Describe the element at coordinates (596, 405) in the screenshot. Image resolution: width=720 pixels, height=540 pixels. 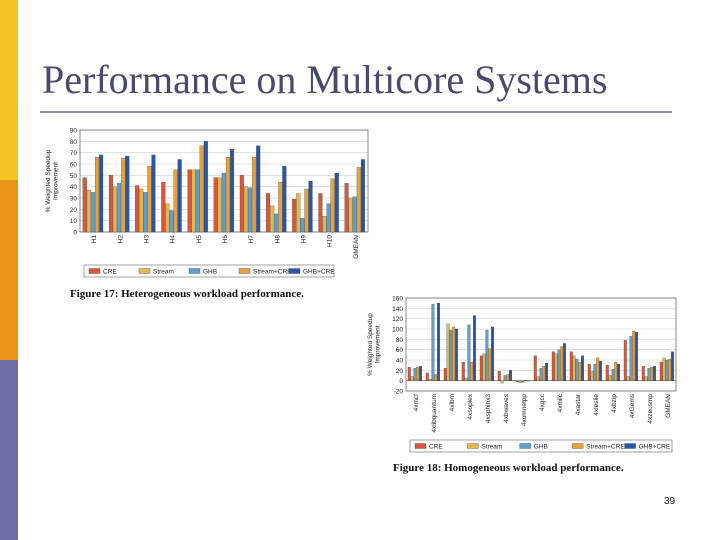
I see `x-tick-label: 4xleslie` at that location.